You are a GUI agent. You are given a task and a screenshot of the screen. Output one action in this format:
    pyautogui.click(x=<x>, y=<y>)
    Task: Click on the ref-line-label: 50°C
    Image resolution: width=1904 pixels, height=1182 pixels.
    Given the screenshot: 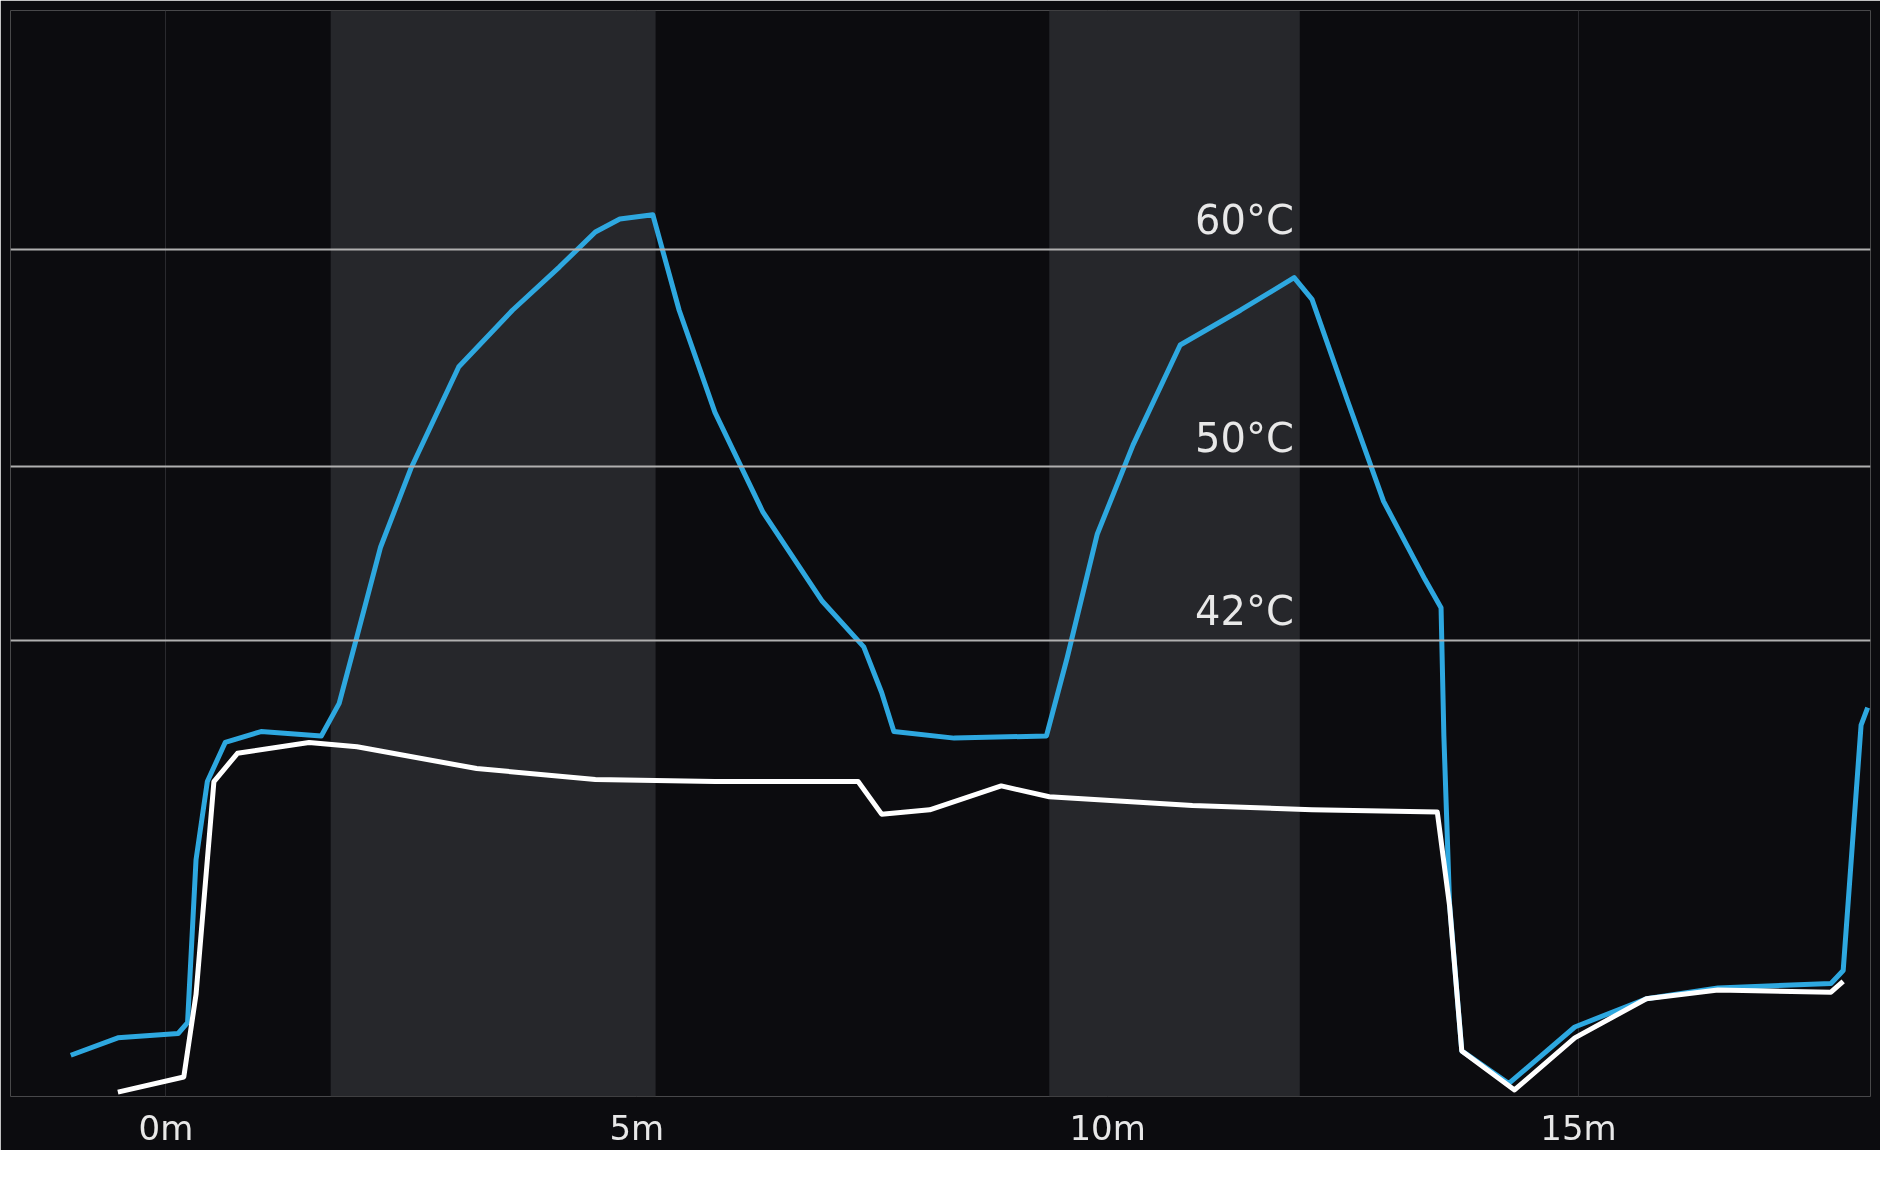 What is the action you would take?
    pyautogui.click(x=1244, y=437)
    